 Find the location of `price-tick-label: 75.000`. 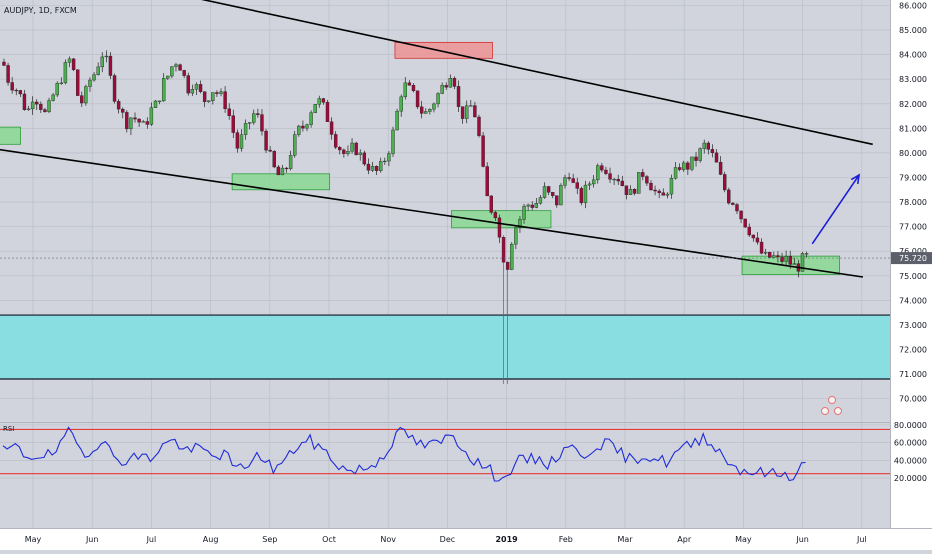

price-tick-label: 75.000 is located at coordinates (913, 276).